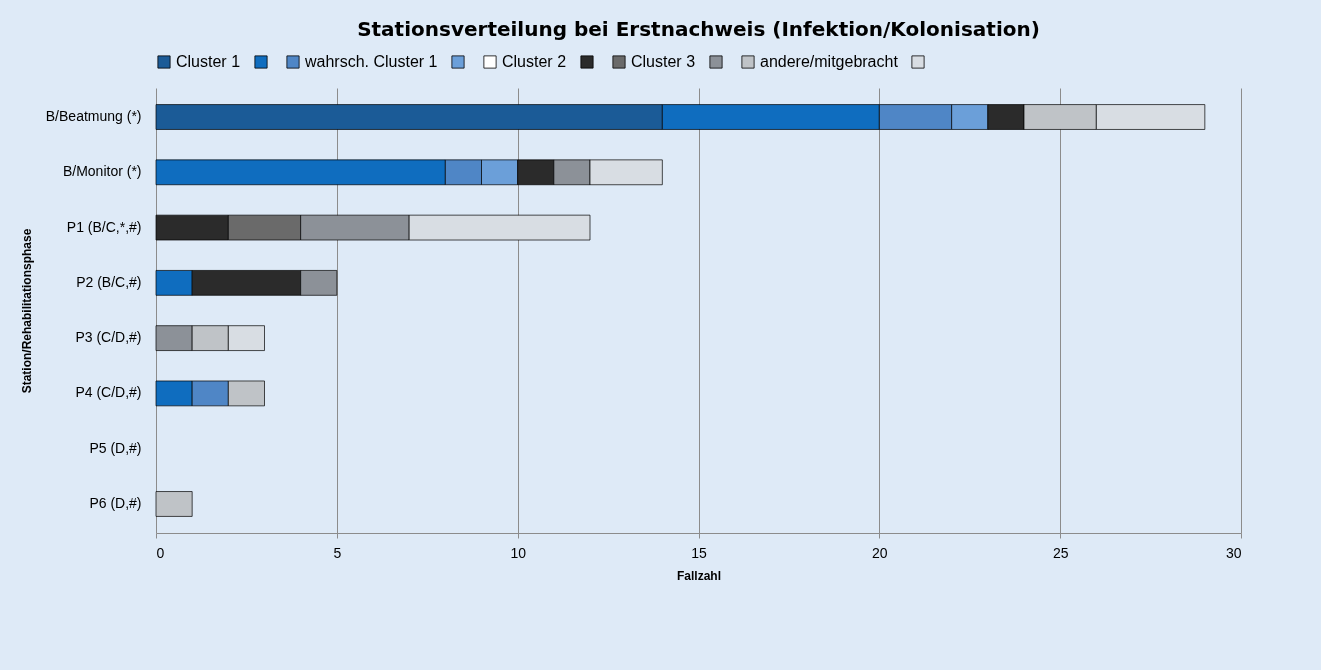  Describe the element at coordinates (699, 552) in the screenshot. I see `x-tick-label: 15` at that location.